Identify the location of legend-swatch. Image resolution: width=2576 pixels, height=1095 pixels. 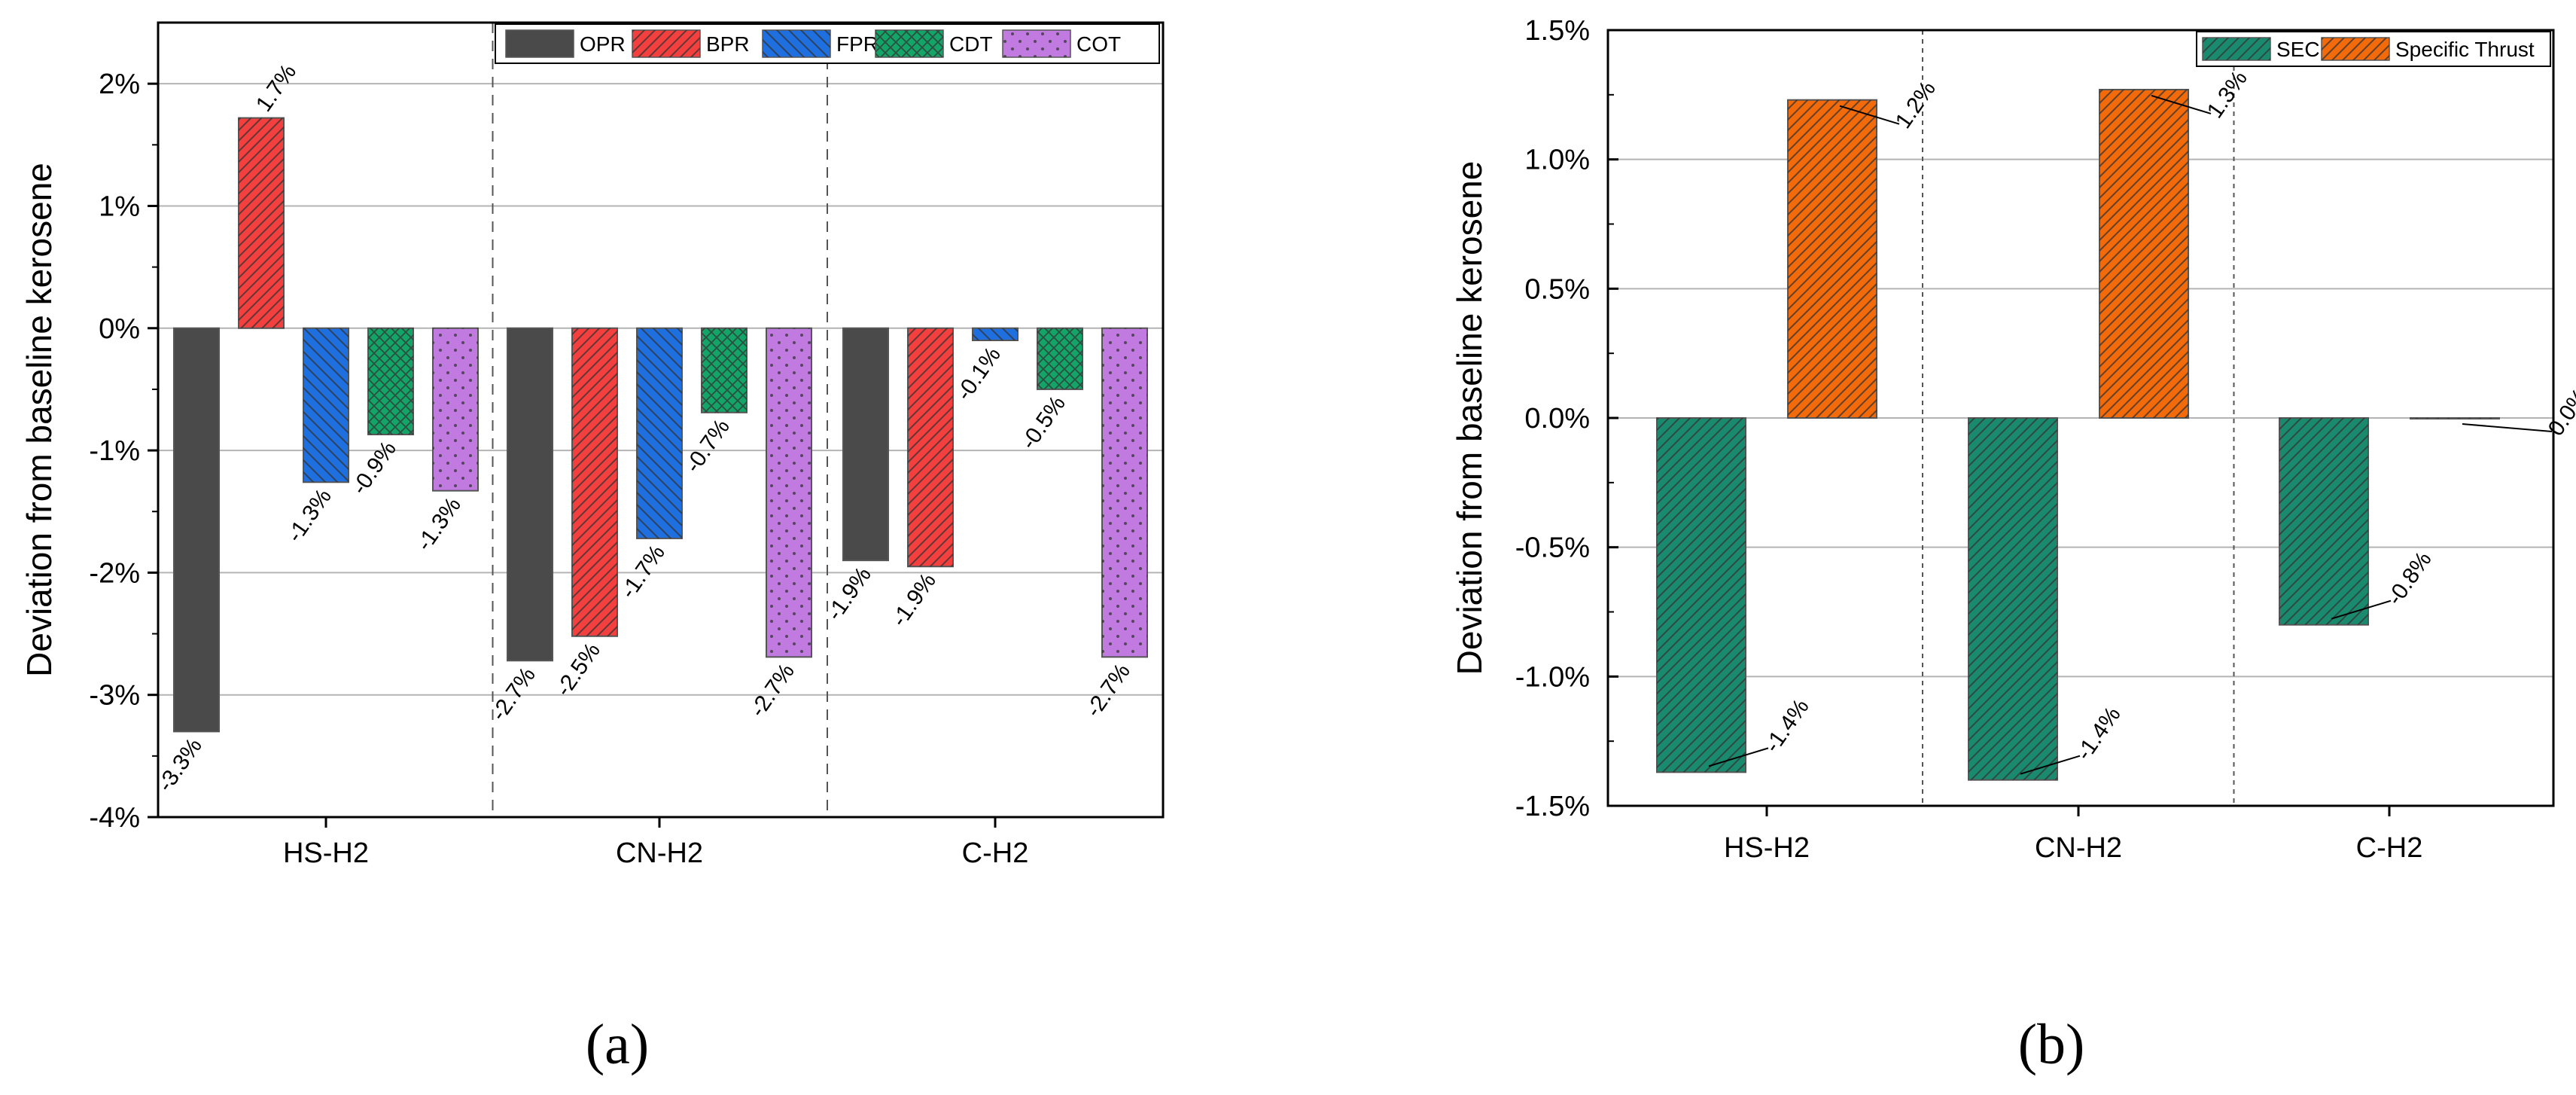
(539, 43).